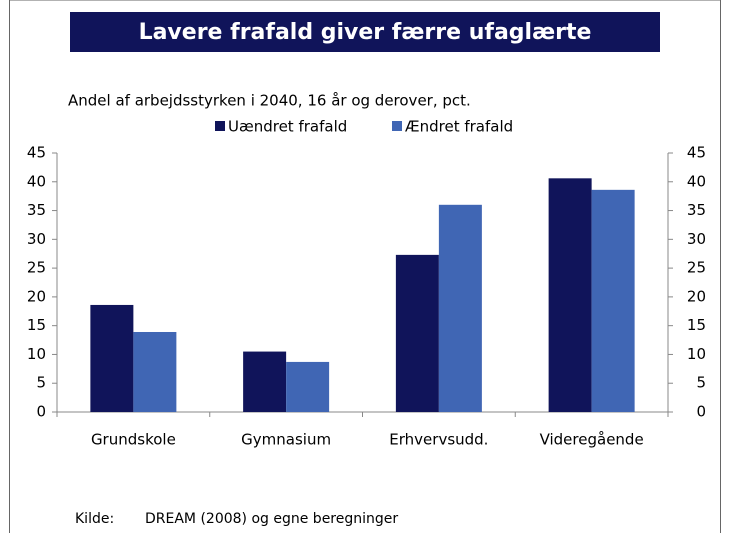 The image size is (729, 533). I want to click on y2-tick-label: 35, so click(696, 210).